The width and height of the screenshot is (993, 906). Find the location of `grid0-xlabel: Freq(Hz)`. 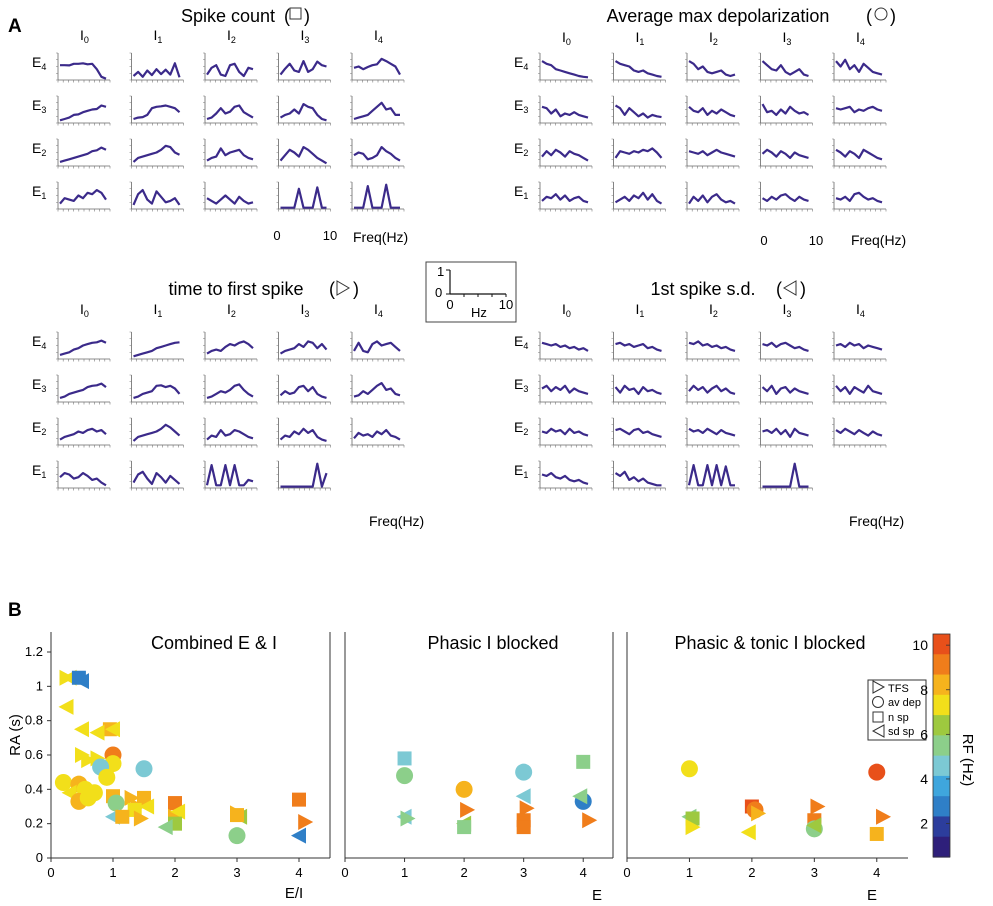

grid0-xlabel: Freq(Hz) is located at coordinates (380, 237).